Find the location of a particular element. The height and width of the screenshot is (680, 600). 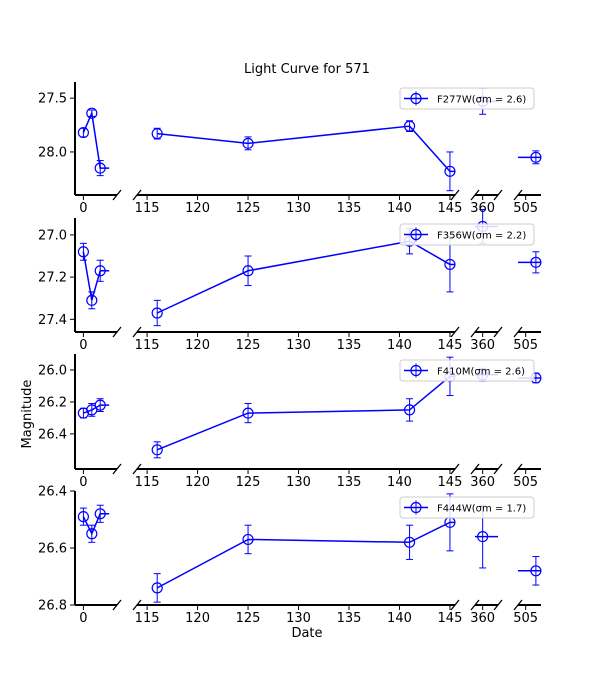

y-tick-label: 26.0 is located at coordinates (52, 370).